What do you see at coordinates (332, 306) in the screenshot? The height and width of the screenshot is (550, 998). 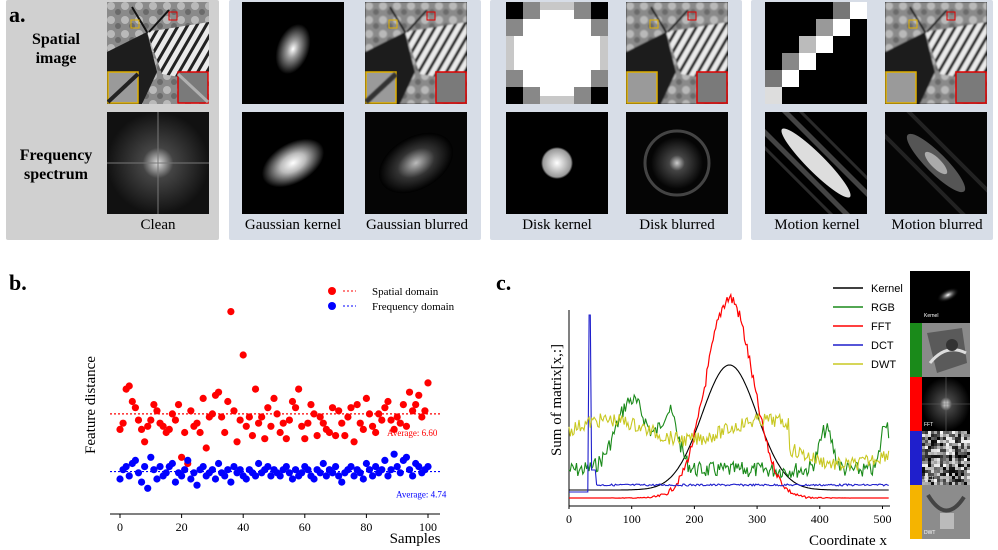 I see `legend-marker-frequency` at bounding box center [332, 306].